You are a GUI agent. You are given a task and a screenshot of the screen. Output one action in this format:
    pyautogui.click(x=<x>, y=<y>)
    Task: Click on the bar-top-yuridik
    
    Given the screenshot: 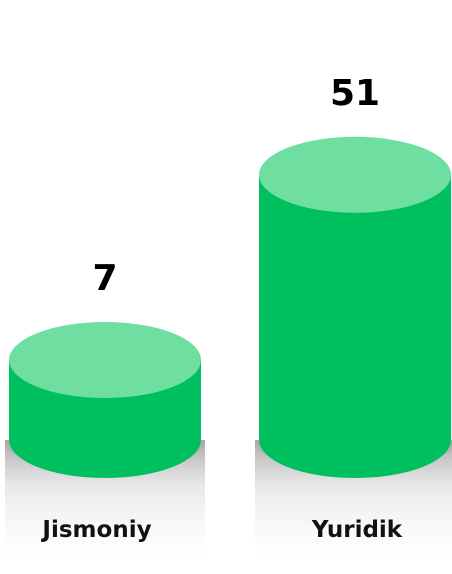 What is the action you would take?
    pyautogui.click(x=355, y=175)
    